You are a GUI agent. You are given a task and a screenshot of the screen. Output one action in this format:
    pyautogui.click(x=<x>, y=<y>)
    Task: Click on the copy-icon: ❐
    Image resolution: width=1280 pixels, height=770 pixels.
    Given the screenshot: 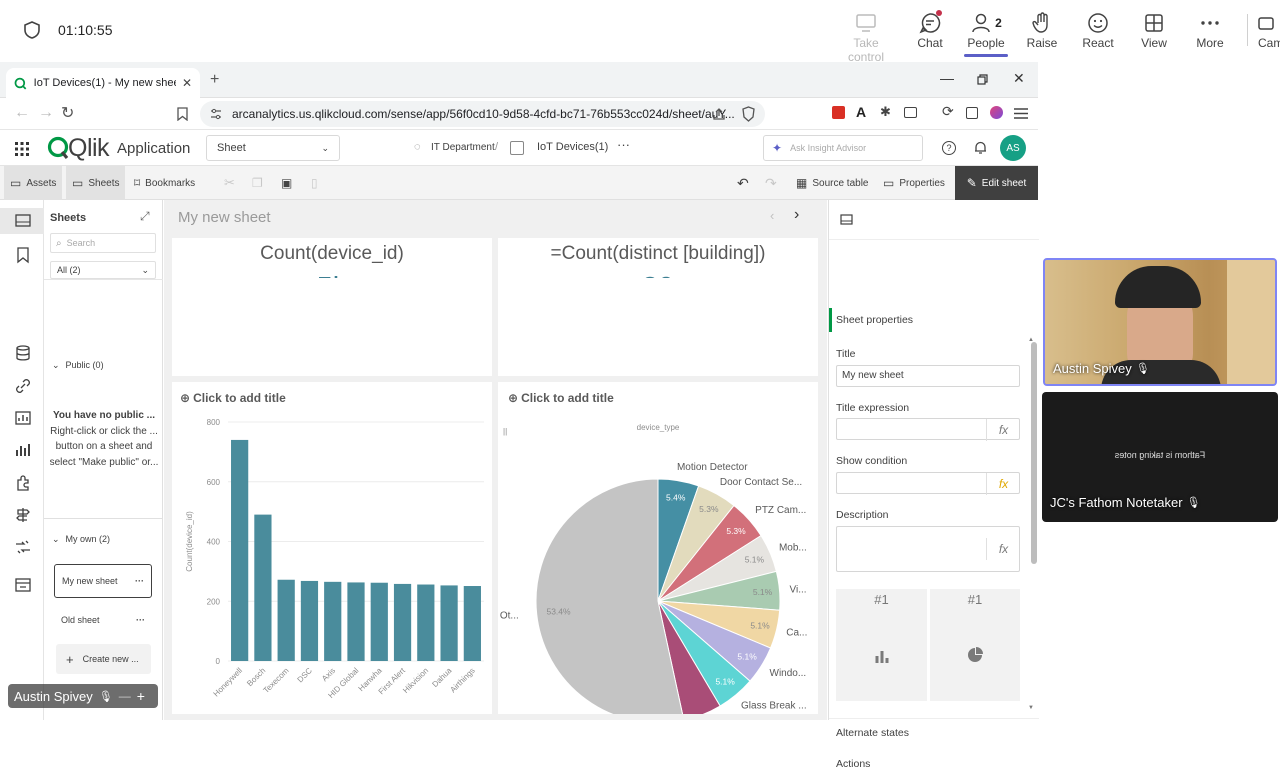 What is the action you would take?
    pyautogui.click(x=257, y=183)
    